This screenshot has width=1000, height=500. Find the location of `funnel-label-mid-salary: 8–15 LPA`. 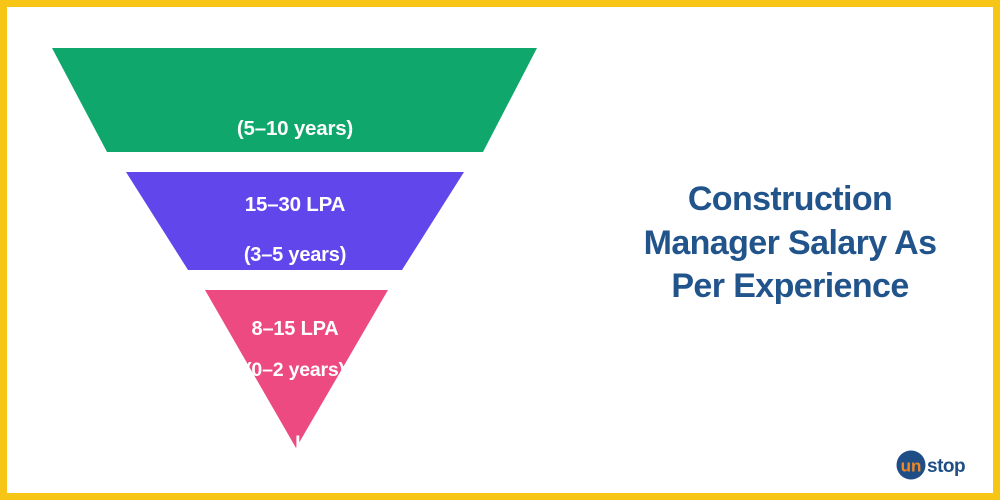

funnel-label-mid-salary: 8–15 LPA is located at coordinates (295, 328).